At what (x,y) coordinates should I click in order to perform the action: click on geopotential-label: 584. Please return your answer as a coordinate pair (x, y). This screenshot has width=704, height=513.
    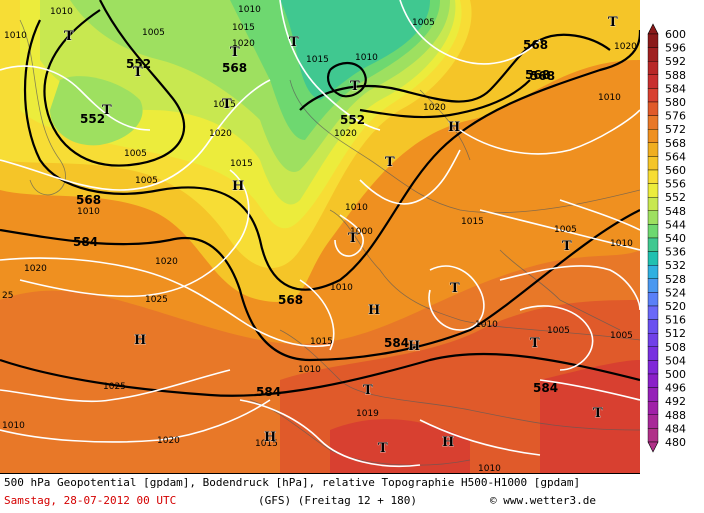
    Looking at the image, I should click on (85, 242).